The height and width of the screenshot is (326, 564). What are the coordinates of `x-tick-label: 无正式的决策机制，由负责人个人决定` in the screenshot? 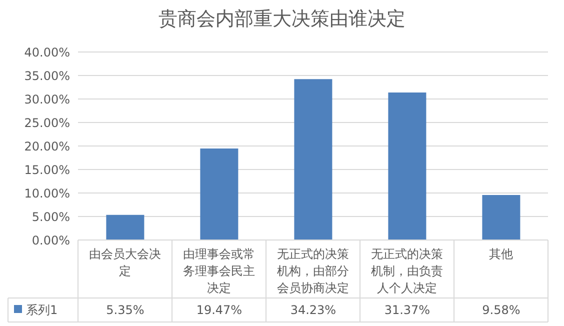 It's located at (407, 271).